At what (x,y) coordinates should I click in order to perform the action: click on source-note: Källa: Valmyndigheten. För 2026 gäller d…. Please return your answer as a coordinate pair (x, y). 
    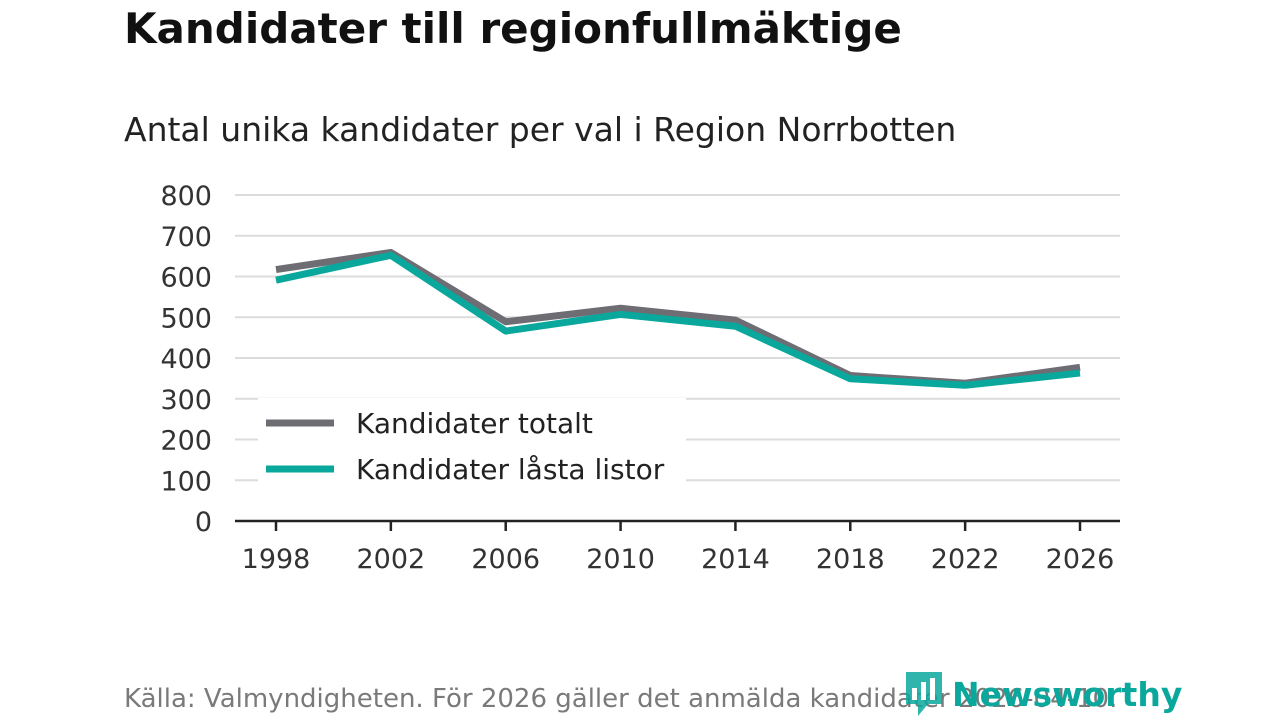
    Looking at the image, I should click on (621, 699).